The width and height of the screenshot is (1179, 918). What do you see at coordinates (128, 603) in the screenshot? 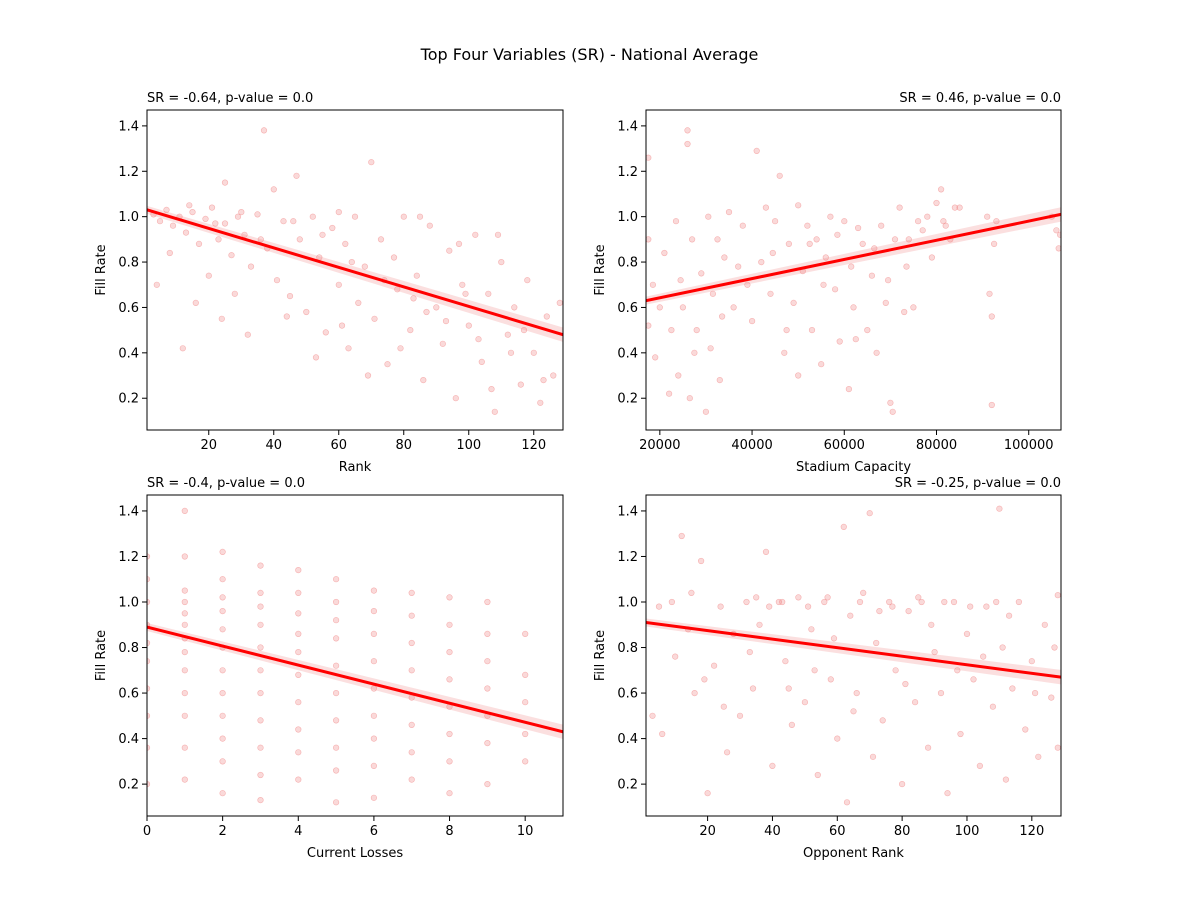
I see `y-tick-label: 1.0` at bounding box center [128, 603].